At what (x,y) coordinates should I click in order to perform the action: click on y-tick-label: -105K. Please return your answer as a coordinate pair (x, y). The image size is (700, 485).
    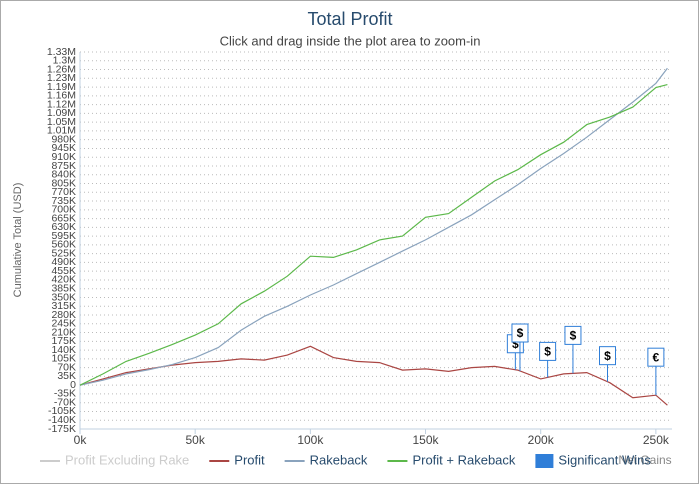
    Looking at the image, I should click on (62, 411).